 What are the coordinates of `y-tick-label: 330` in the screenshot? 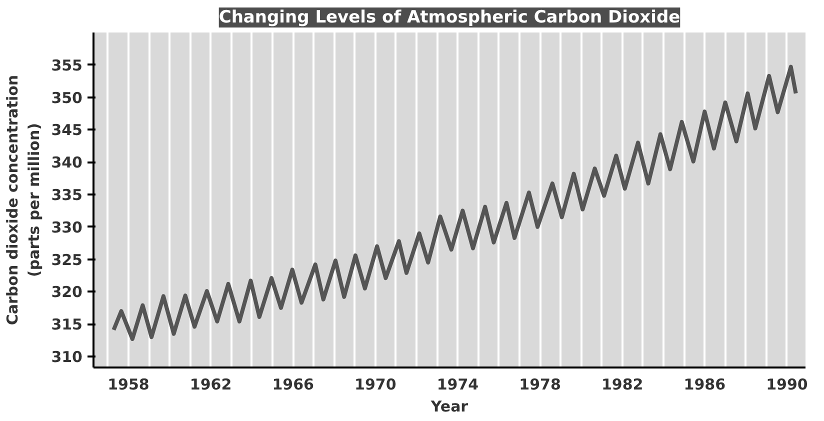 It's located at (66, 227).